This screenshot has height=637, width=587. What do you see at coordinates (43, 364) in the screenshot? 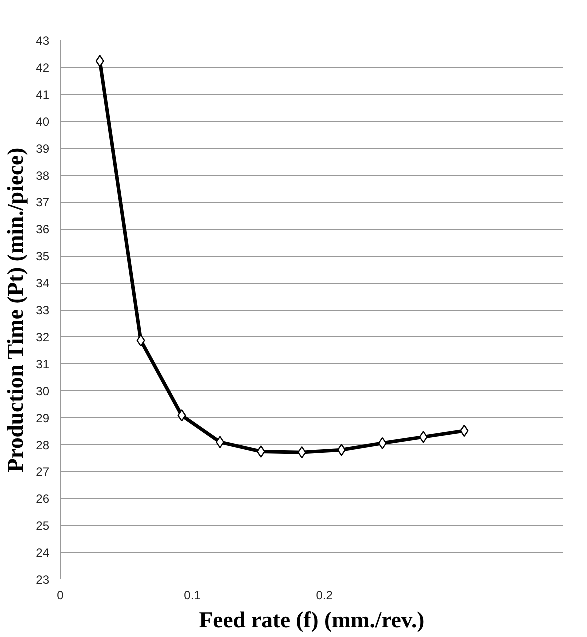
I see `y-tick-label: 31` at bounding box center [43, 364].